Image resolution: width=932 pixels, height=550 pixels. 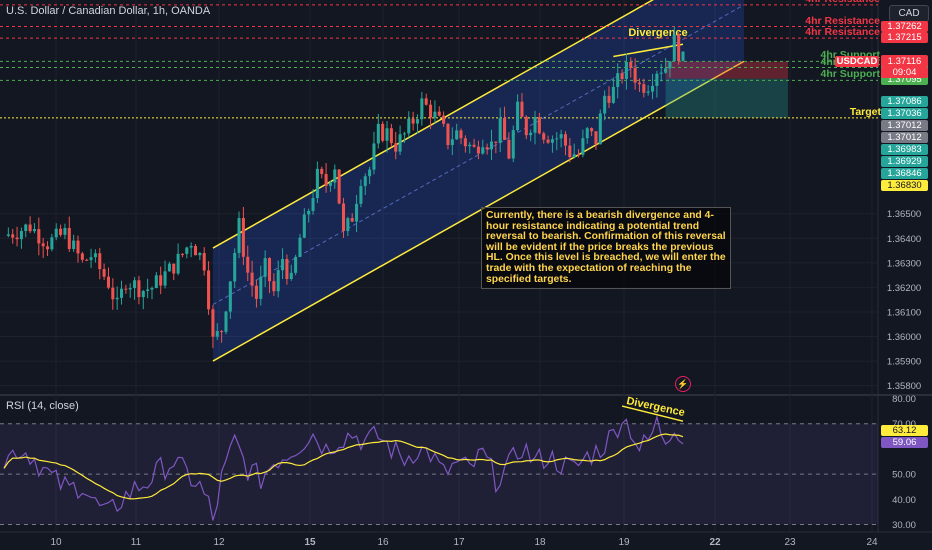 What do you see at coordinates (842, 32) in the screenshot?
I see `level-label: 4hr Resistance` at bounding box center [842, 32].